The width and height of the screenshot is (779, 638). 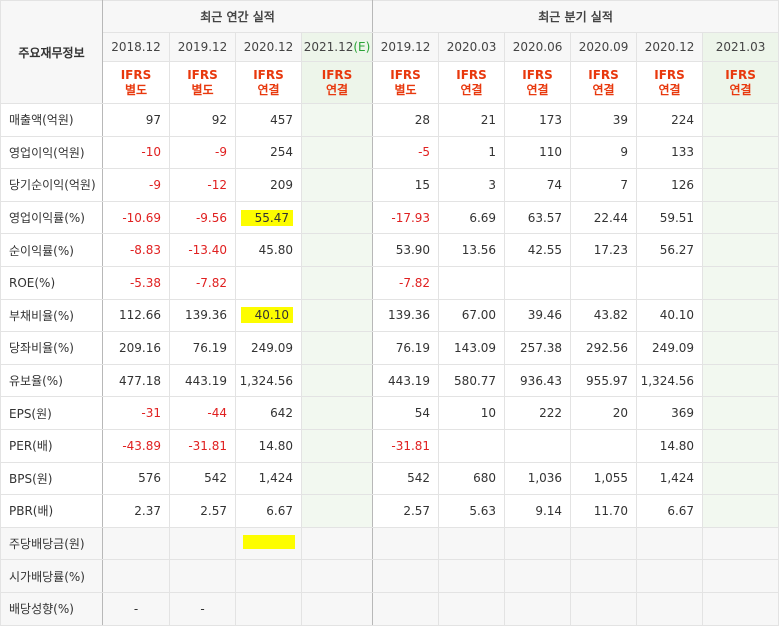 I want to click on cell-value: 15, so click(x=422, y=184).